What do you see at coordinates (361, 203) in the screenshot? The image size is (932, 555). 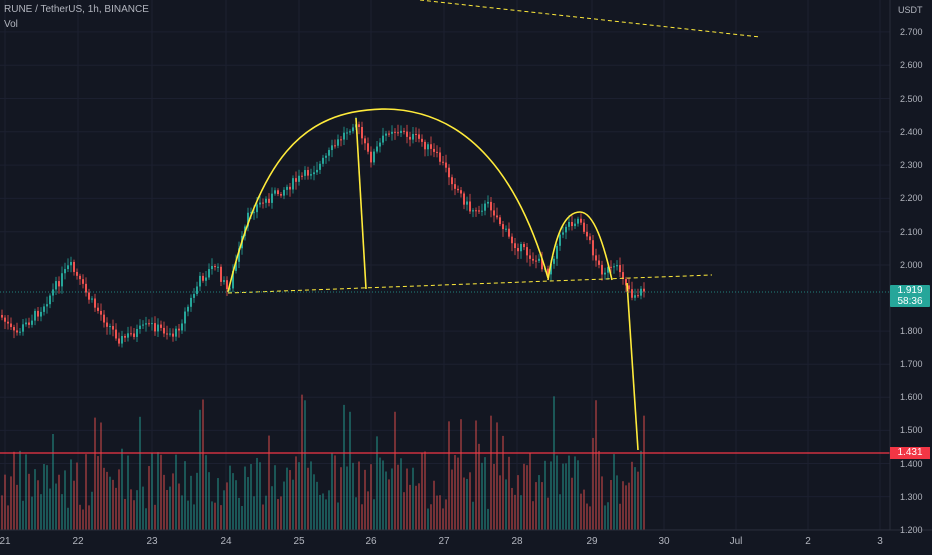 I see `head-drop-line` at bounding box center [361, 203].